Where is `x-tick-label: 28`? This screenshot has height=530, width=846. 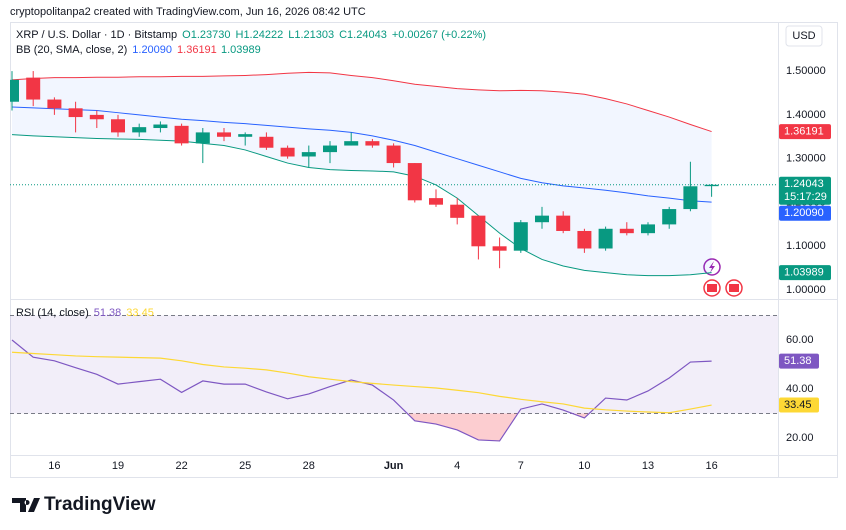
x-tick-label: 28 is located at coordinates (309, 466).